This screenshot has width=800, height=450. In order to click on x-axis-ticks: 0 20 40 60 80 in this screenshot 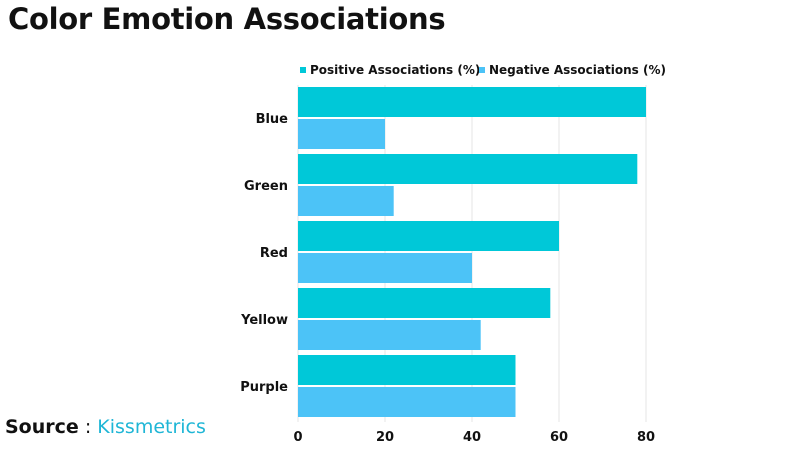, I will do `click(474, 437)`.